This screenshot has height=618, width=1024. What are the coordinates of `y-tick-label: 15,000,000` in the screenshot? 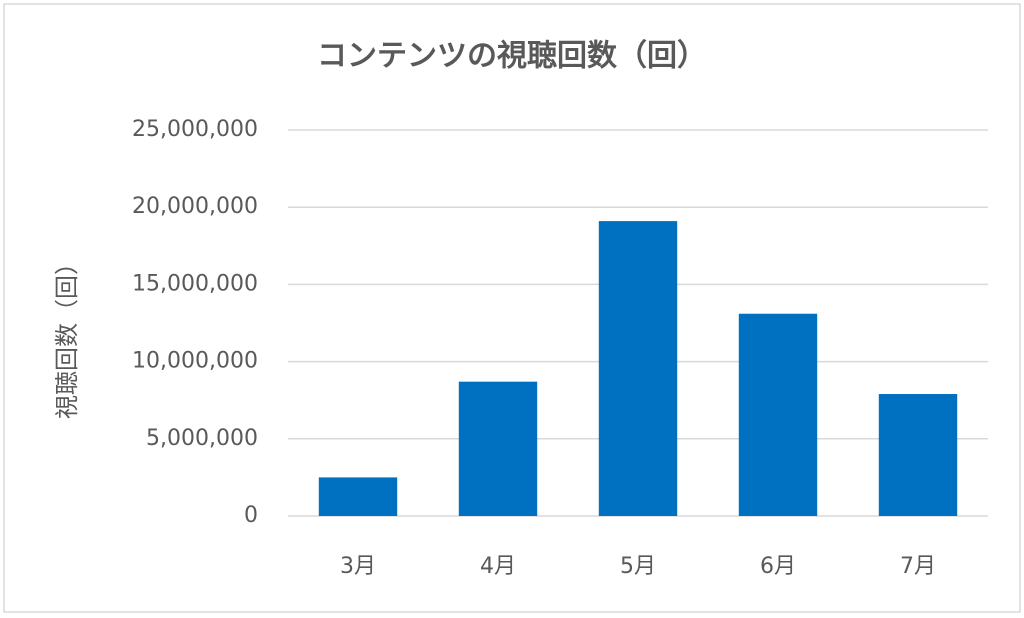 It's located at (195, 283).